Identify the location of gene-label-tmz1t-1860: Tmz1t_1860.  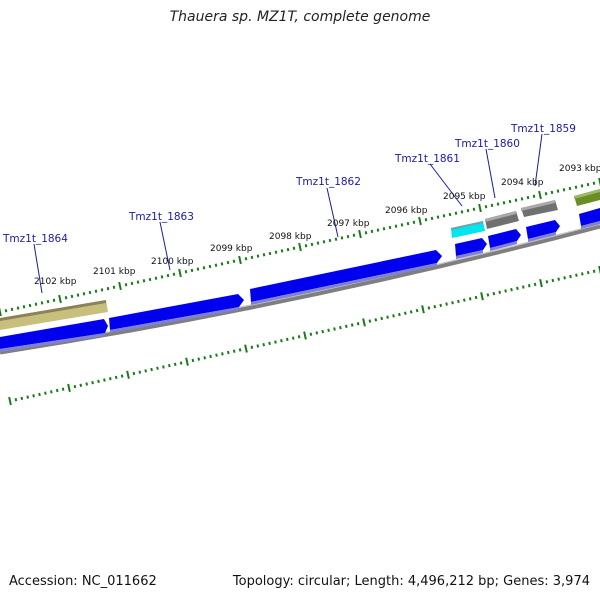
(487, 144).